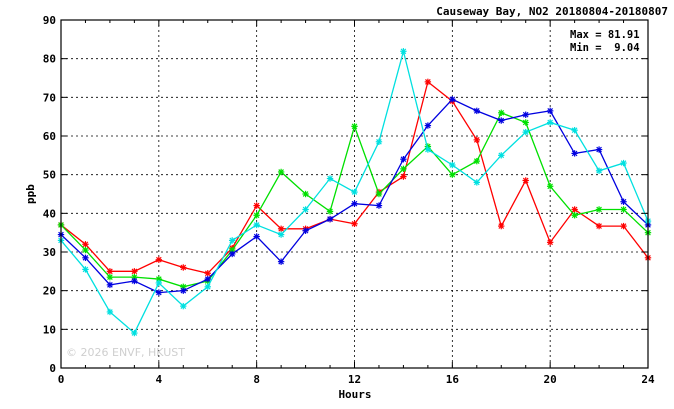 The image size is (674, 409). I want to click on y-axis-label: ppb, so click(30, 194).